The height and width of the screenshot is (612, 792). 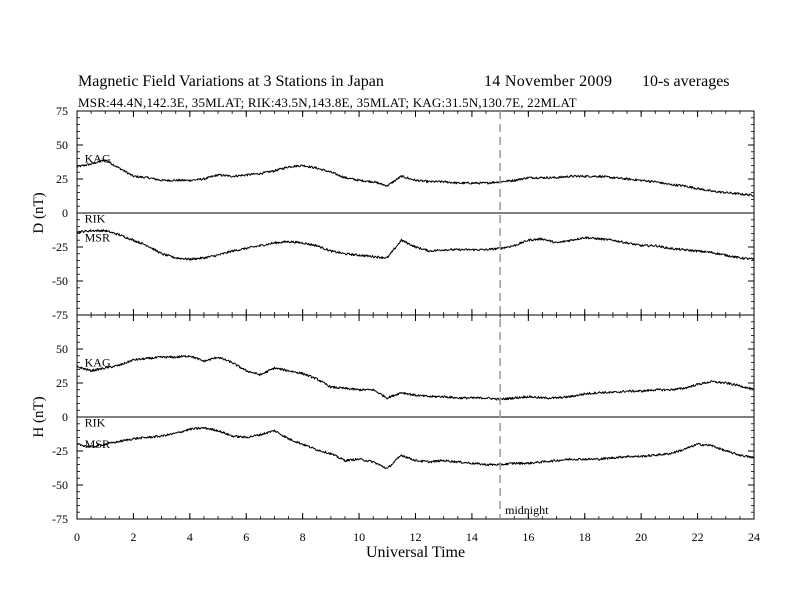 I want to click on x-tick-label: 6, so click(x=246, y=537).